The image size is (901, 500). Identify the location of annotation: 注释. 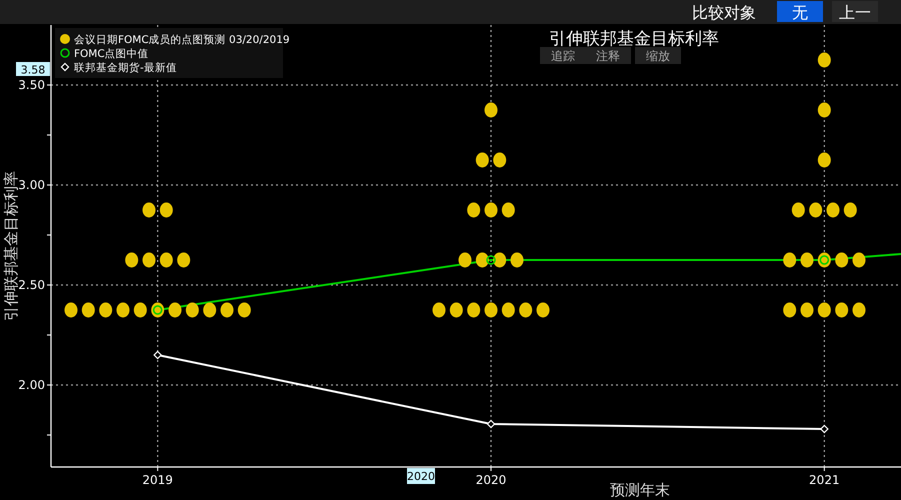
(608, 56).